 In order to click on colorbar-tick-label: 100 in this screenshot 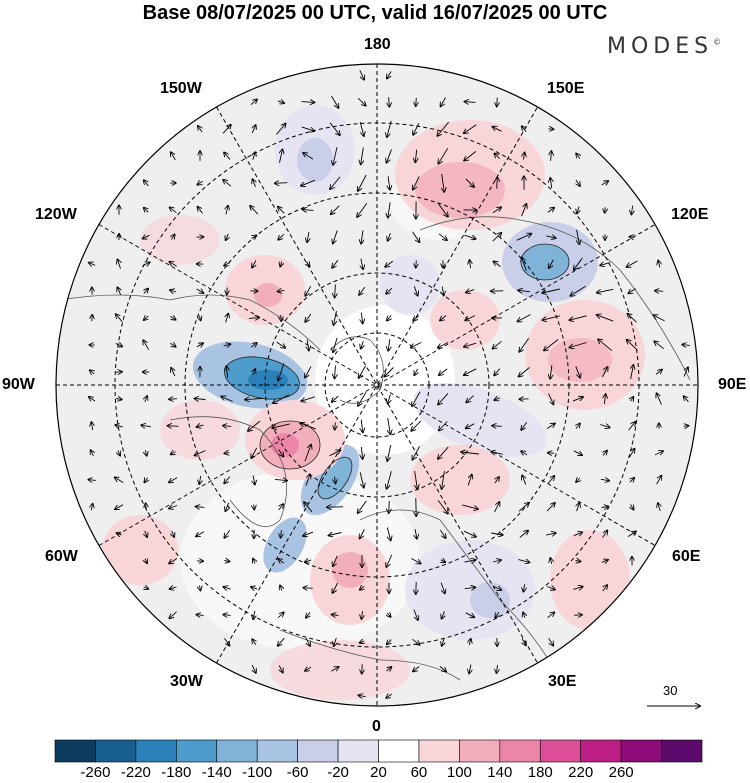, I will do `click(459, 772)`.